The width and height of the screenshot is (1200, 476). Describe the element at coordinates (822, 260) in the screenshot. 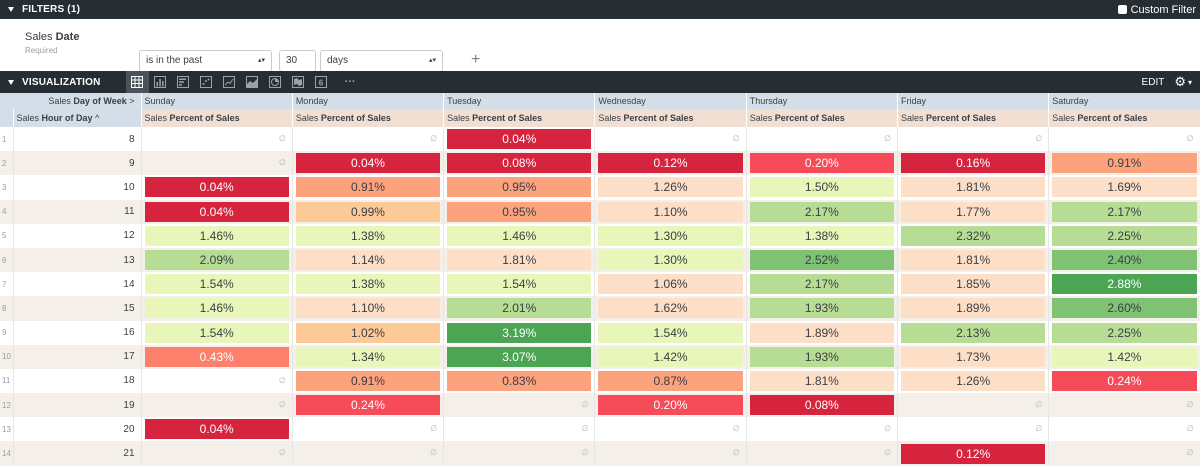

I see `value-cell: 2.52%` at that location.